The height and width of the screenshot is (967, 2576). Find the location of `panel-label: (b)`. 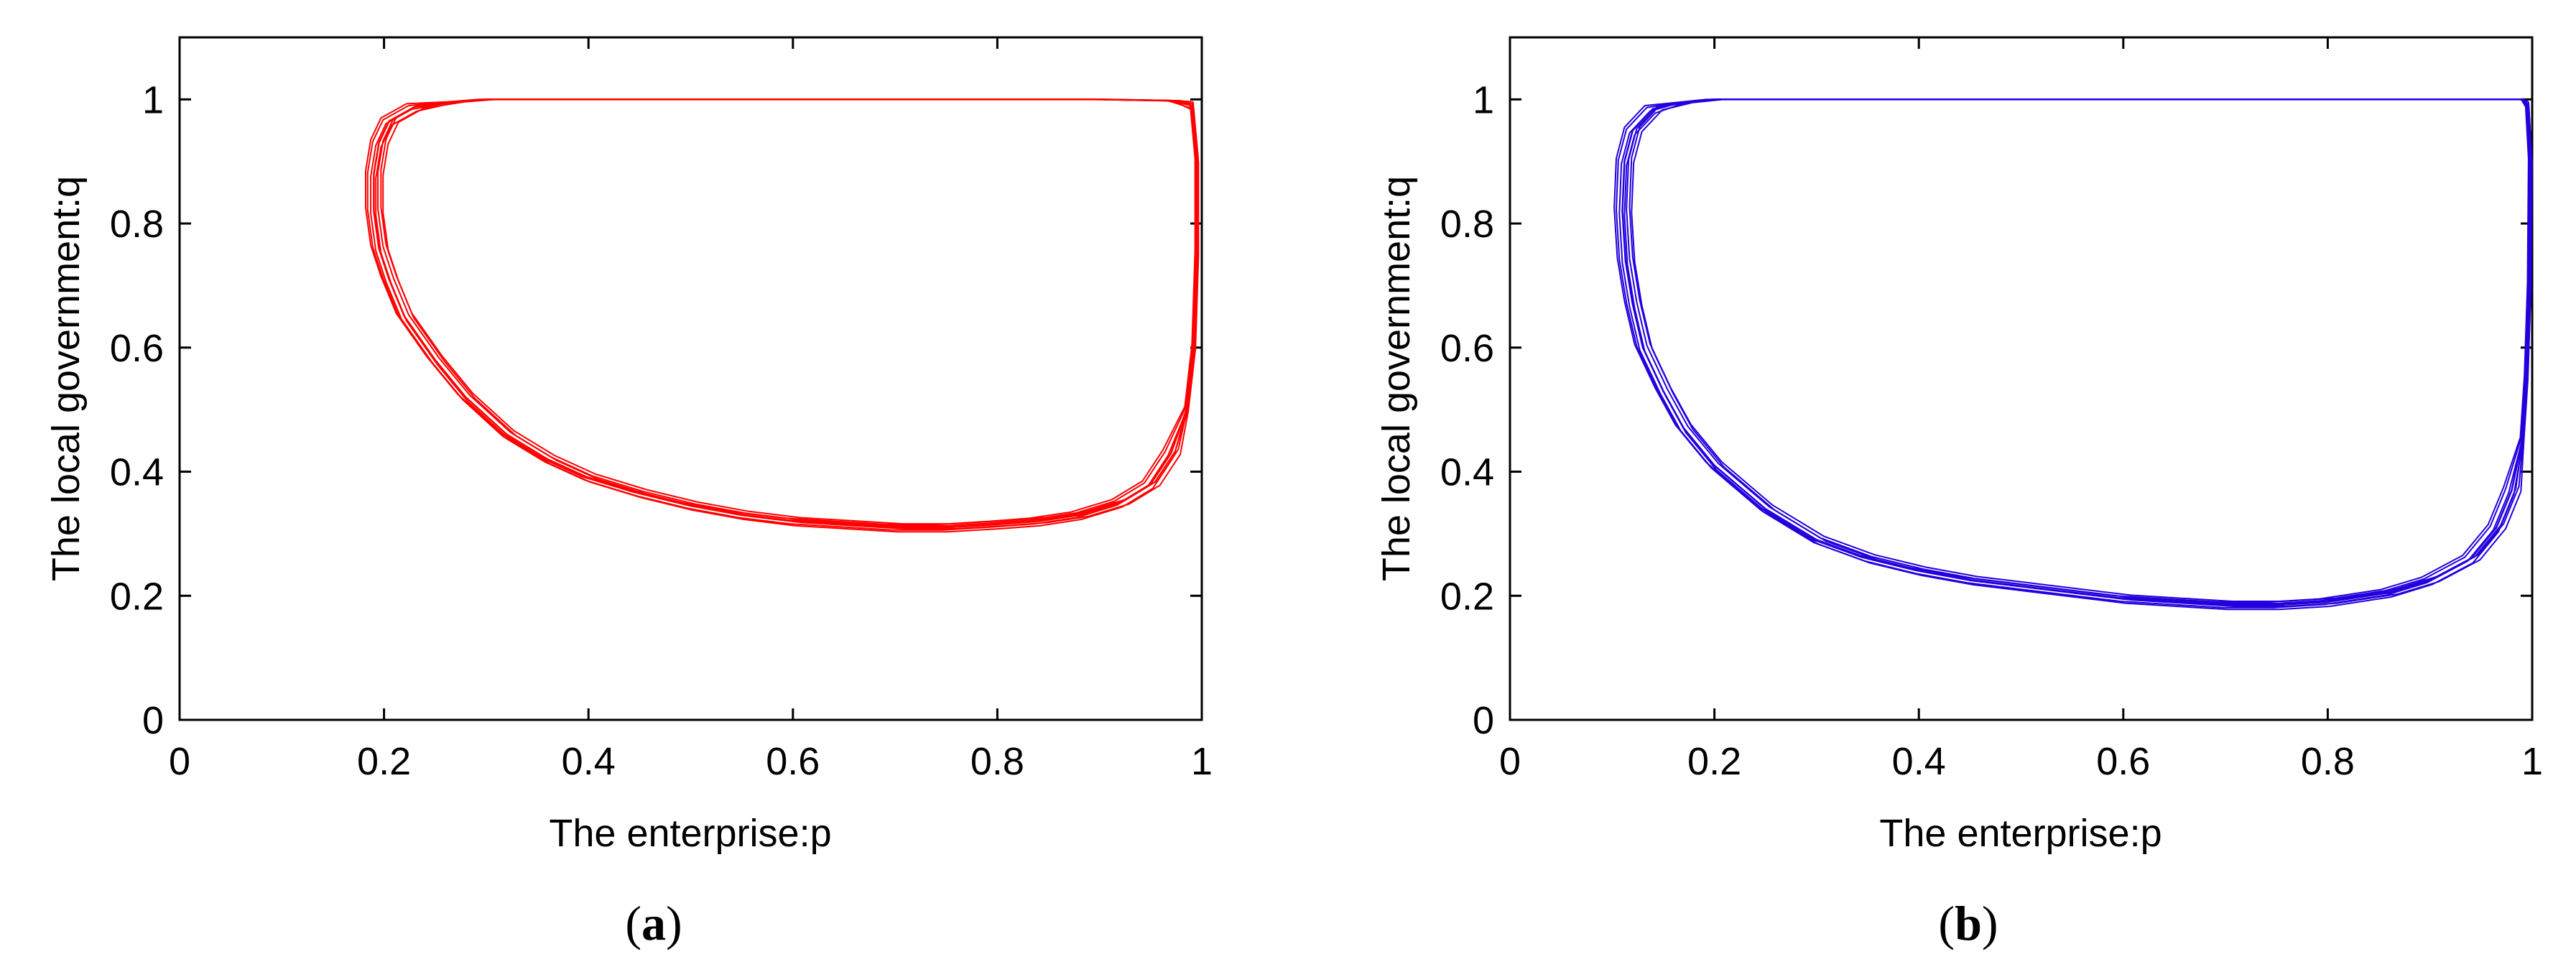

panel-label: (b) is located at coordinates (1968, 923).